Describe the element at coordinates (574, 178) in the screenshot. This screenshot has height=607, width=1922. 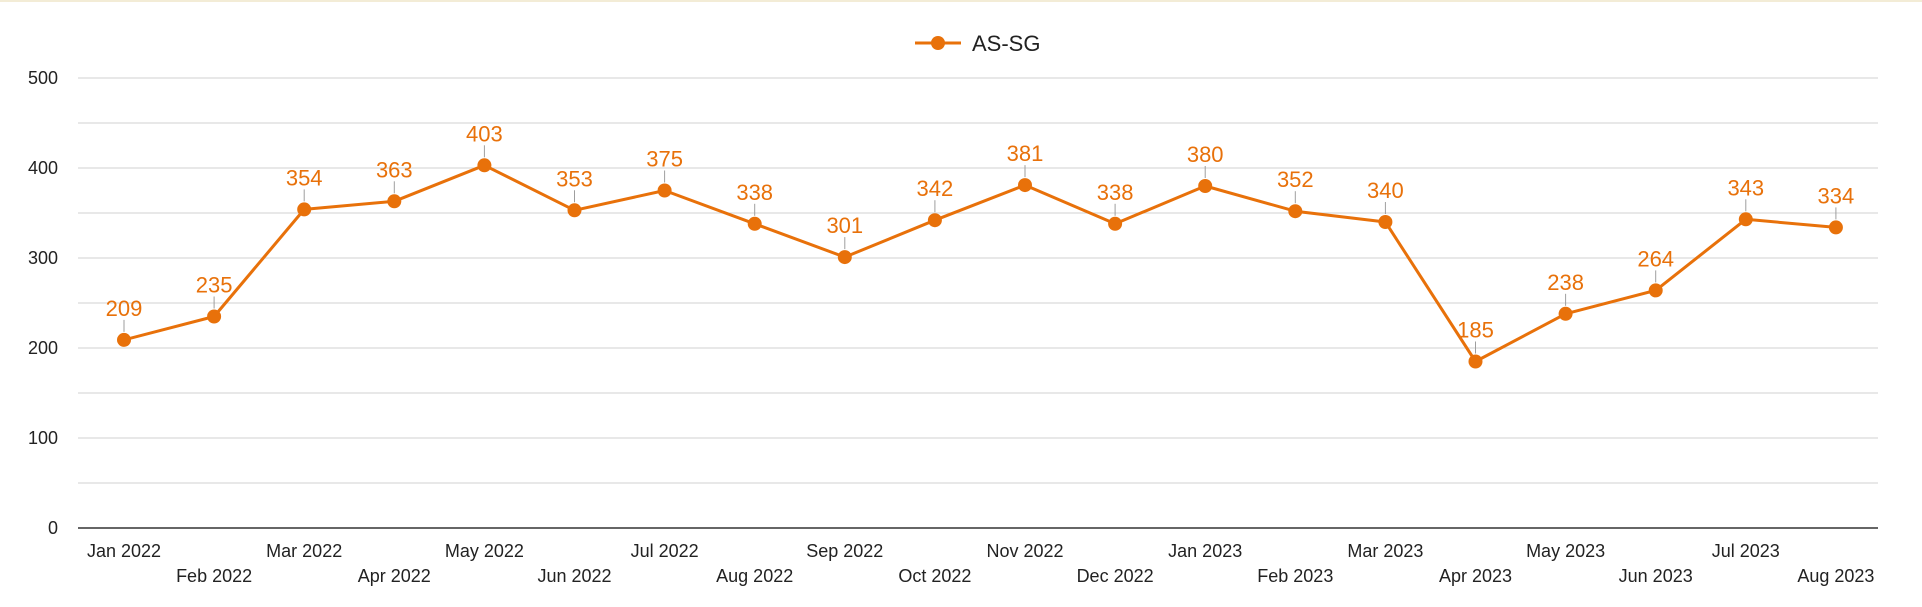
I see `data-label: 353` at that location.